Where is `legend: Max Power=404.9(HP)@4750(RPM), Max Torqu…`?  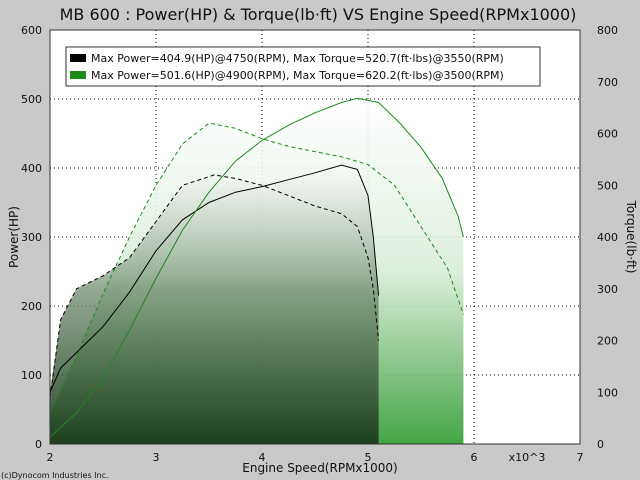 legend: Max Power=404.9(HP)@4750(RPM), Max Torqu… is located at coordinates (303, 66).